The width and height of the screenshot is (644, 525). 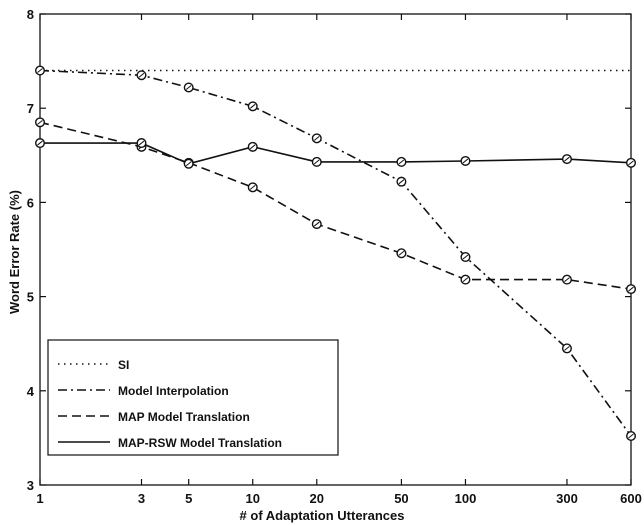 I want to click on y-tick-label: 7, so click(x=30, y=108).